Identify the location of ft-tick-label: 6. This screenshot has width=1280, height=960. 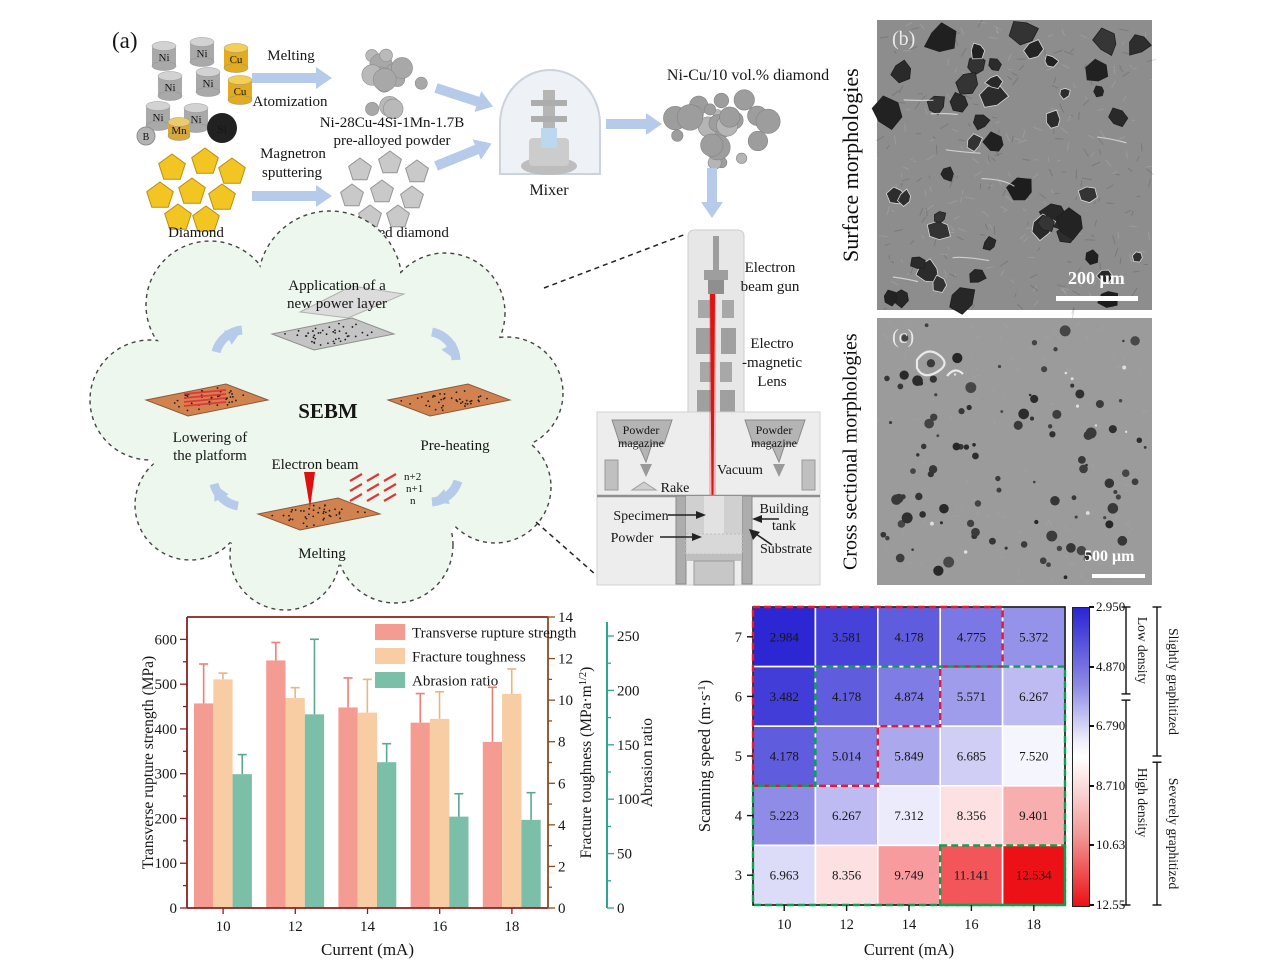
(562, 784).